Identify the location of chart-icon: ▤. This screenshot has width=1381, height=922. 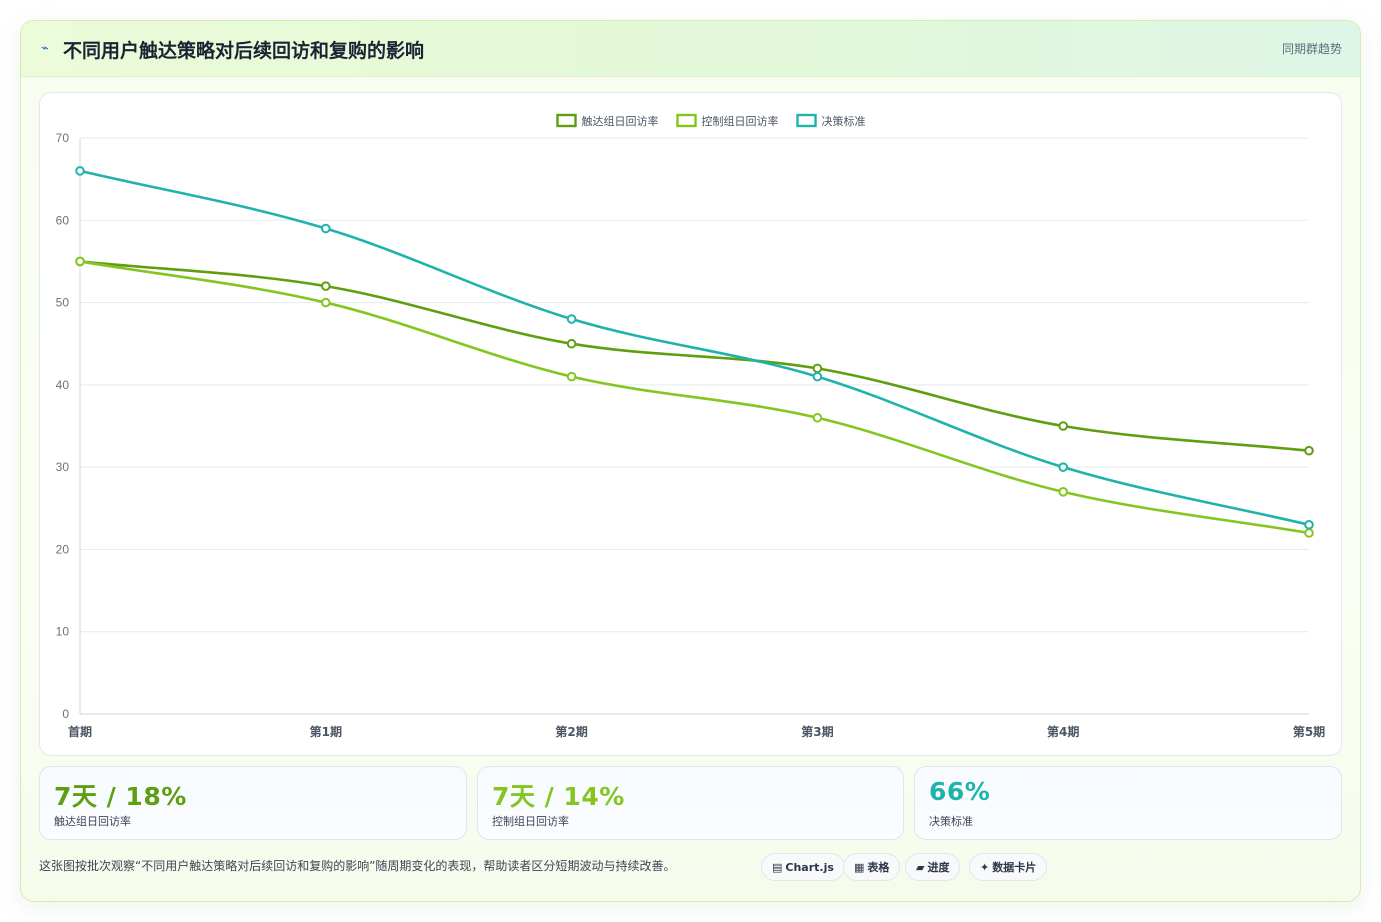
(777, 867).